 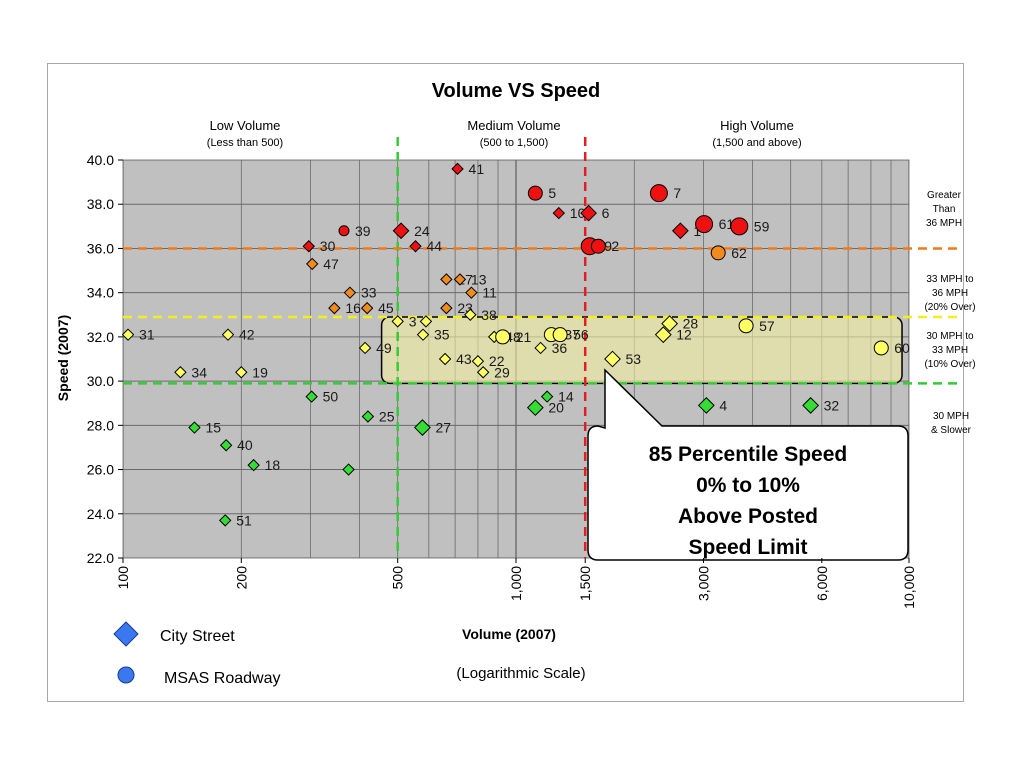 What do you see at coordinates (723, 405) in the screenshot?
I see `point-label: 4` at bounding box center [723, 405].